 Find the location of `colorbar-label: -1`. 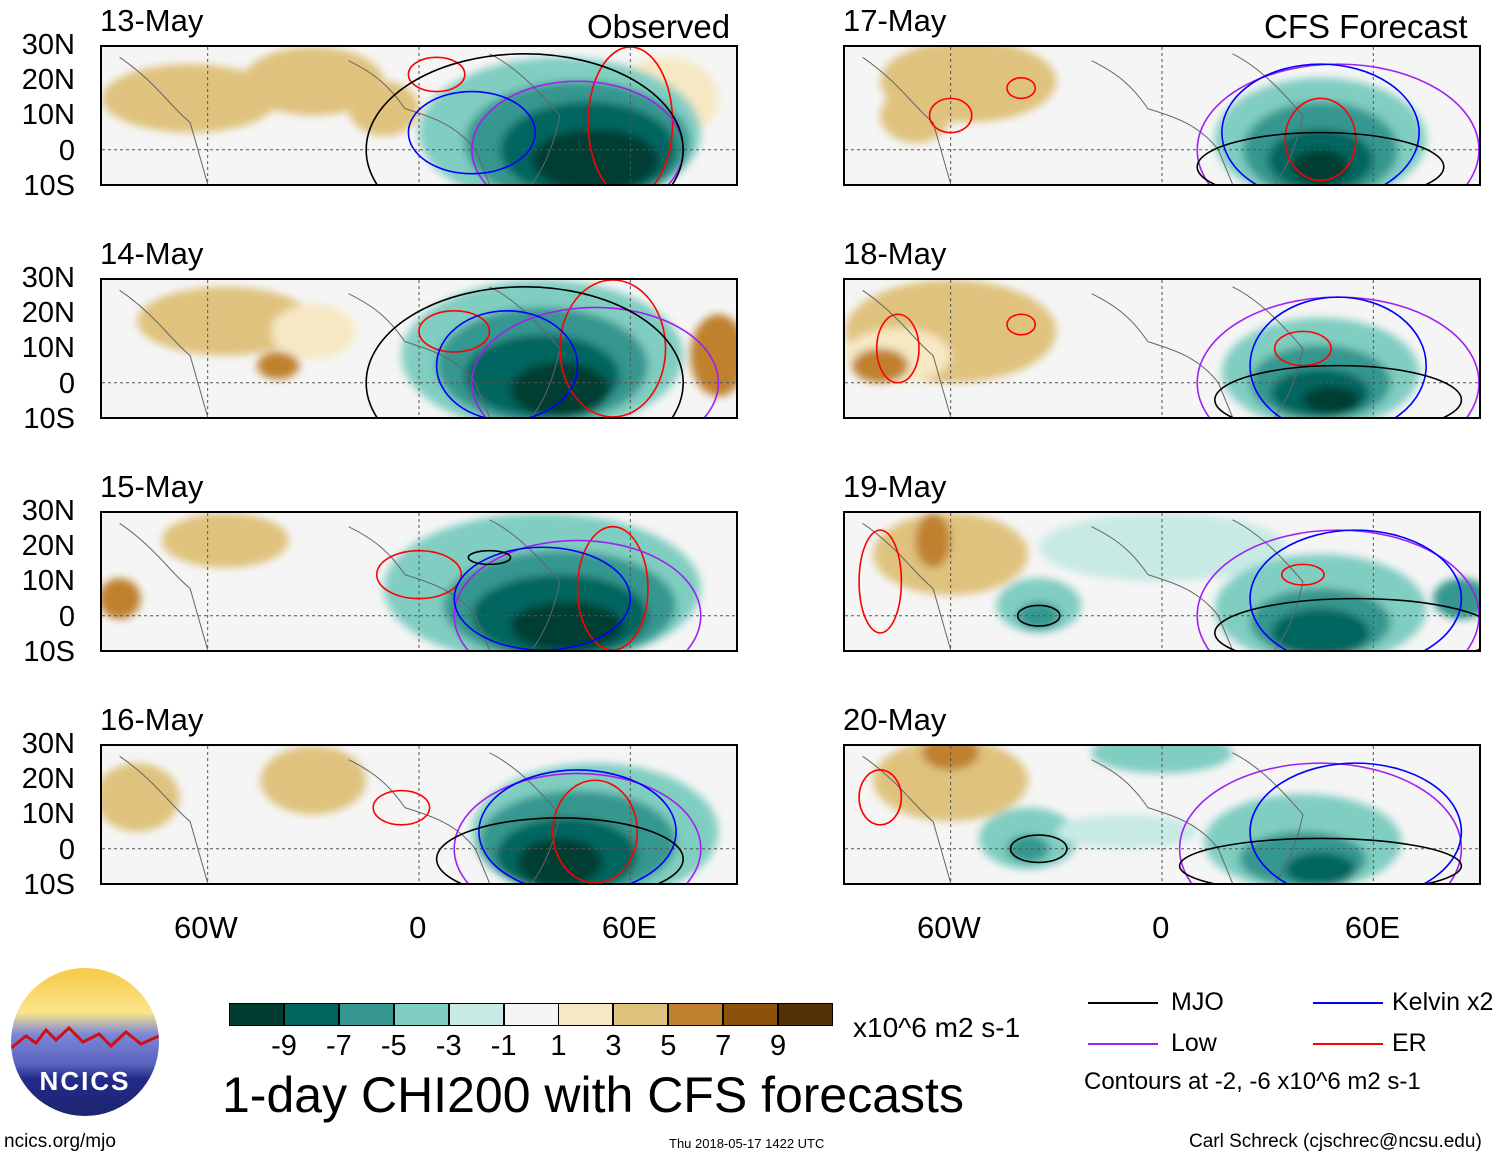

colorbar-label: -1 is located at coordinates (503, 1046).